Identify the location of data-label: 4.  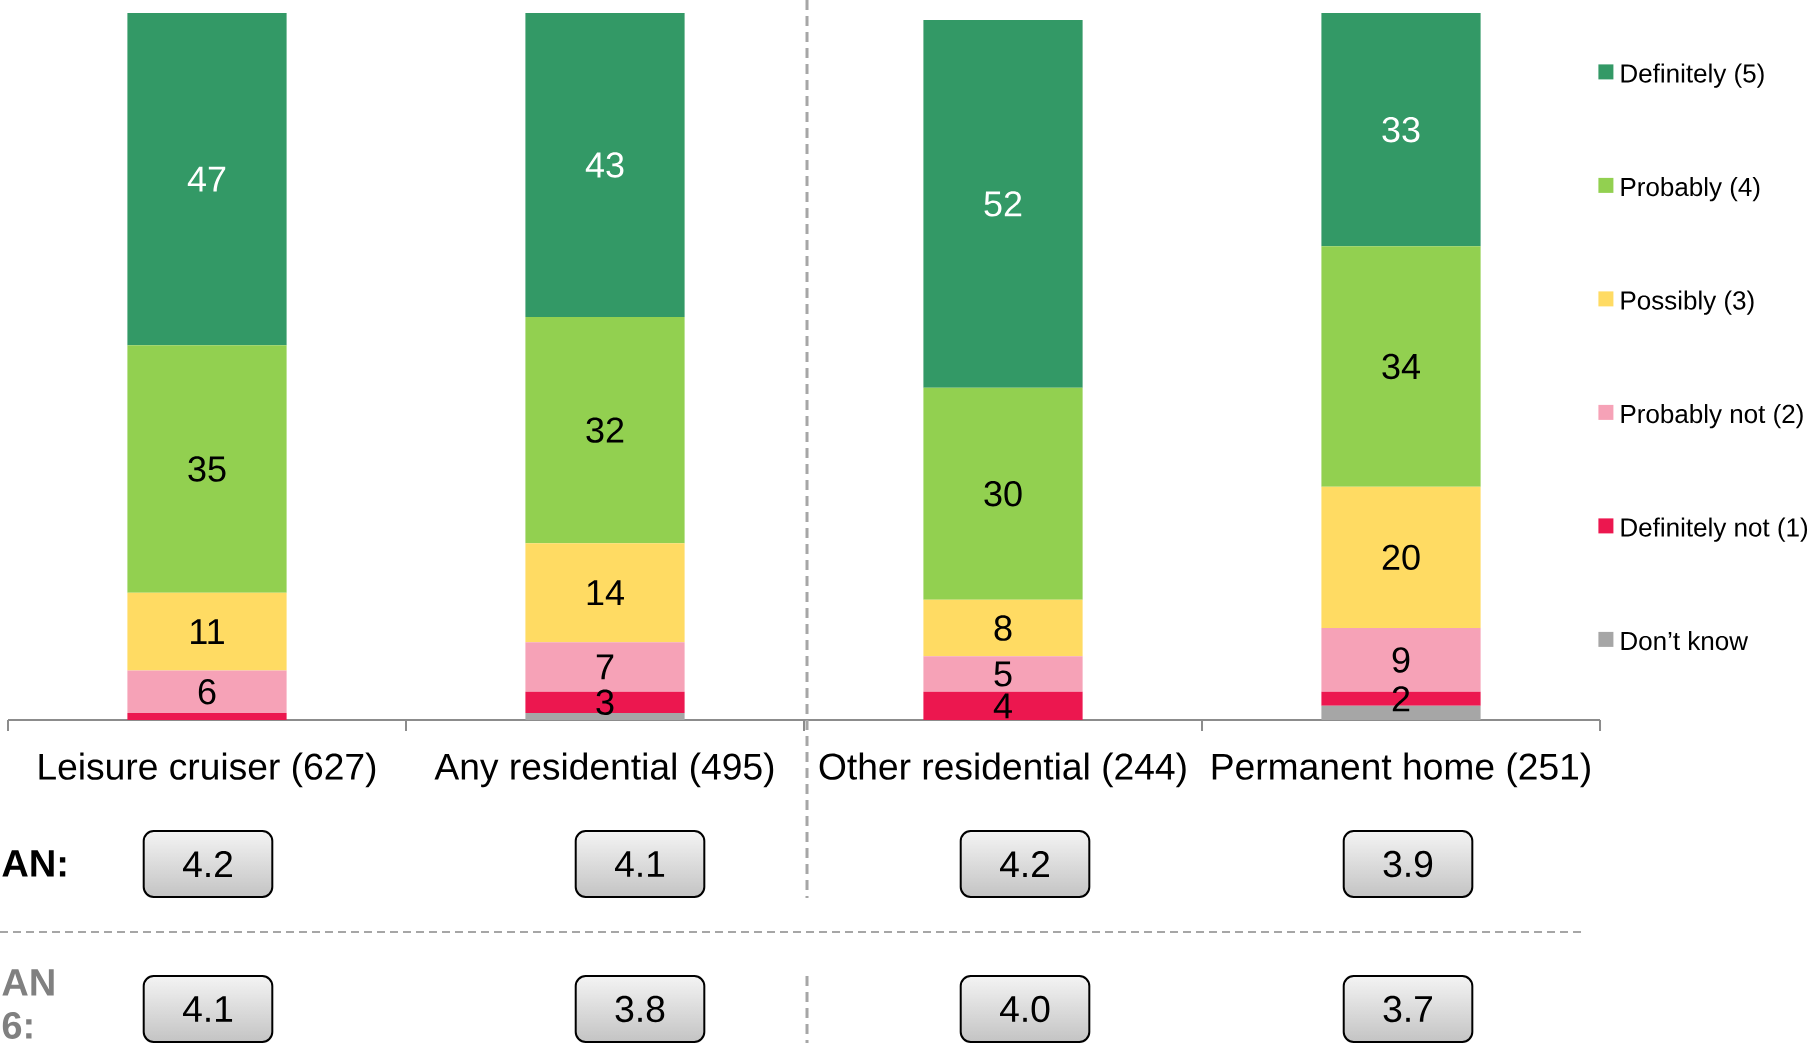
(1002, 706).